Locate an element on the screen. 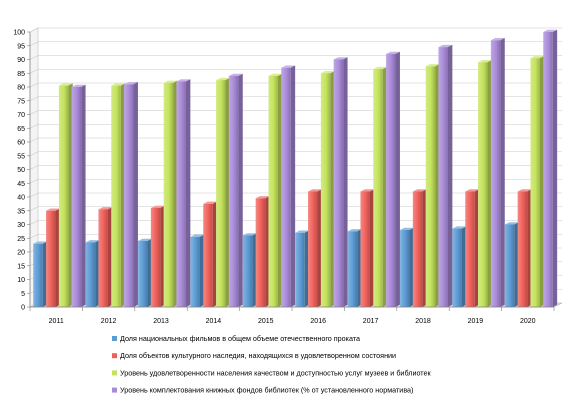  y-tick-label: 25 is located at coordinates (21, 239).